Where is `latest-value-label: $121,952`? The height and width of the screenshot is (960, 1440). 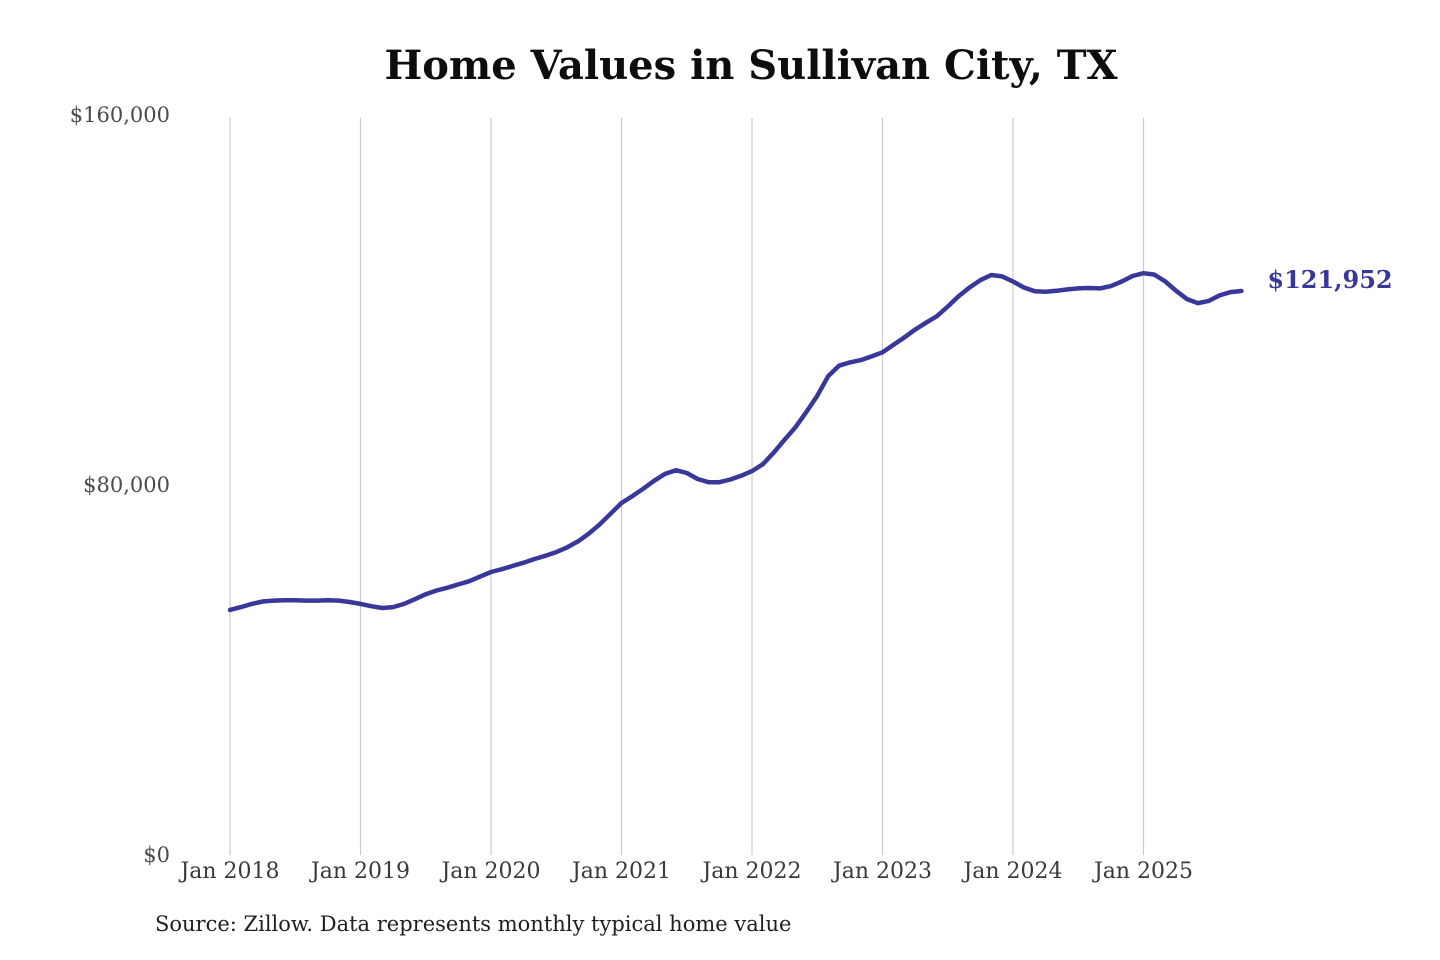 latest-value-label: $121,952 is located at coordinates (1330, 279).